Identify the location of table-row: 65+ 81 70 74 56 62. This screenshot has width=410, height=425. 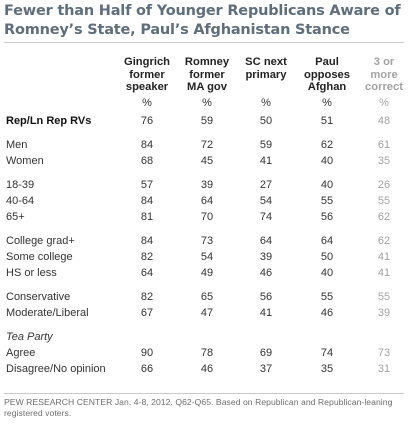
(205, 217).